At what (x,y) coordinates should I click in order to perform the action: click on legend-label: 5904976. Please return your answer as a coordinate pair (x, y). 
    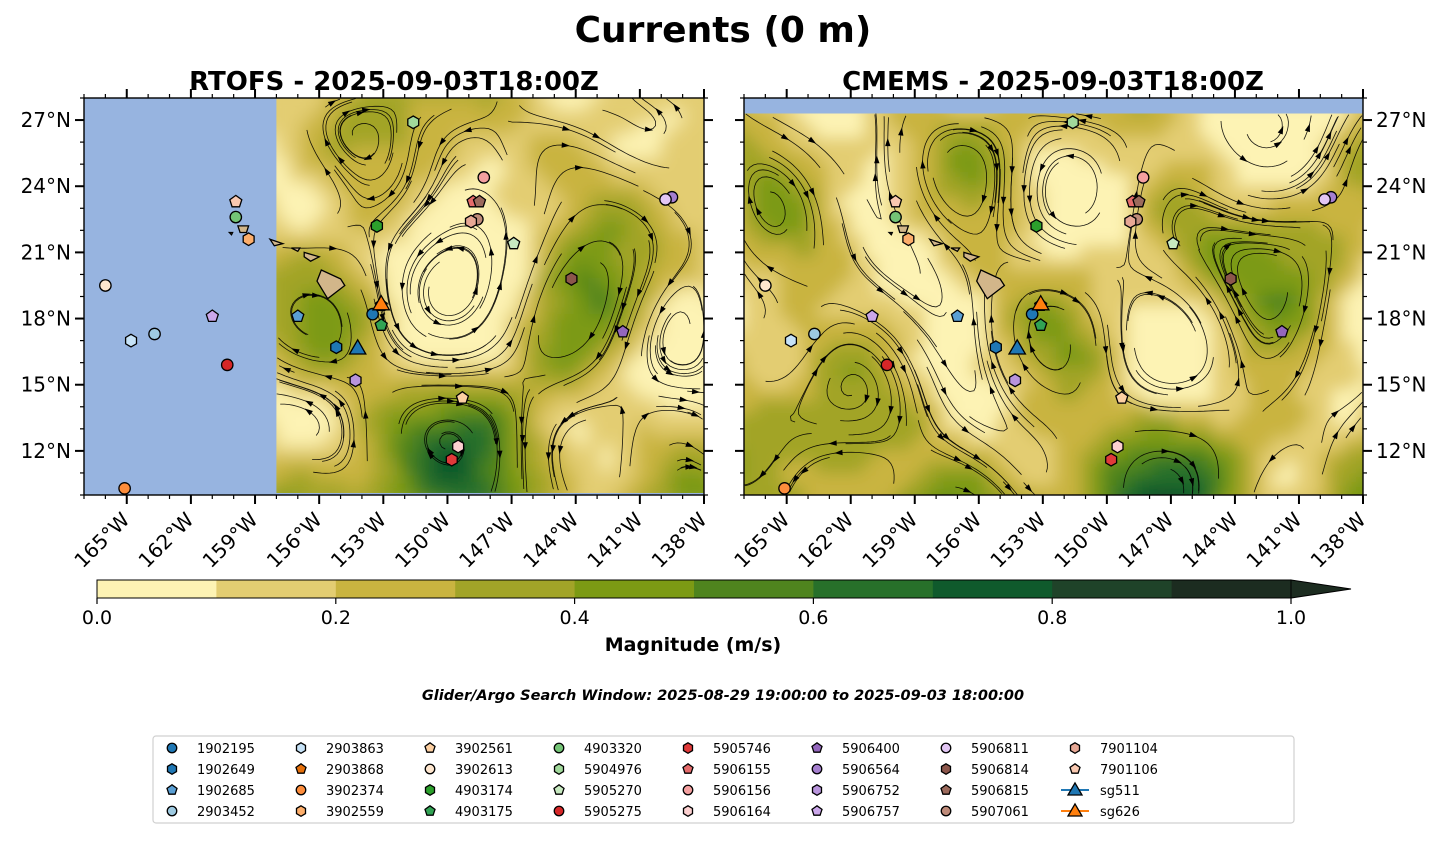
    Looking at the image, I should click on (613, 770).